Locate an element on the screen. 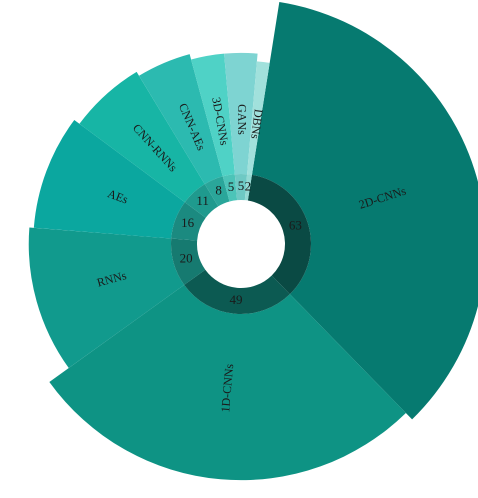 This screenshot has width=478, height=498. category-label: GANs is located at coordinates (242, 119).